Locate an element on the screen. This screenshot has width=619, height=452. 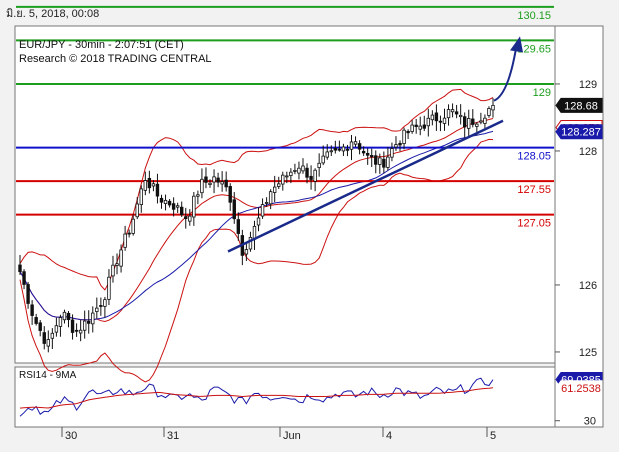
x-tick-label: Jun is located at coordinates (292, 436).